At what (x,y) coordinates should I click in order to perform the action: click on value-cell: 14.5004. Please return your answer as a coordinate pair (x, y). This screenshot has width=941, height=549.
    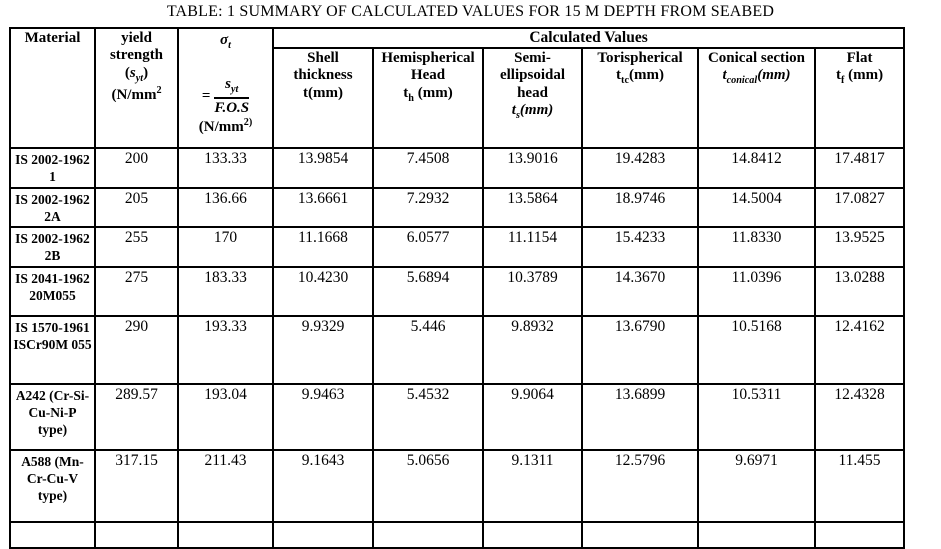
    Looking at the image, I should click on (756, 207).